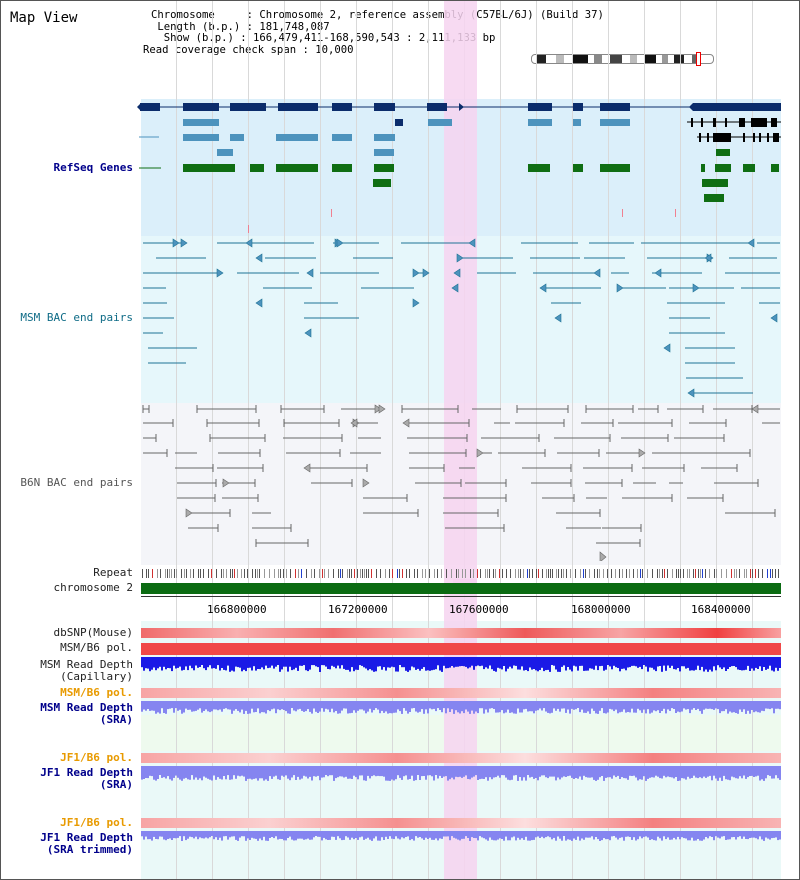 The width and height of the screenshot is (800, 880). I want to click on jf1-read-depth-trim-label: JF1 Read Depth, so click(86, 837).